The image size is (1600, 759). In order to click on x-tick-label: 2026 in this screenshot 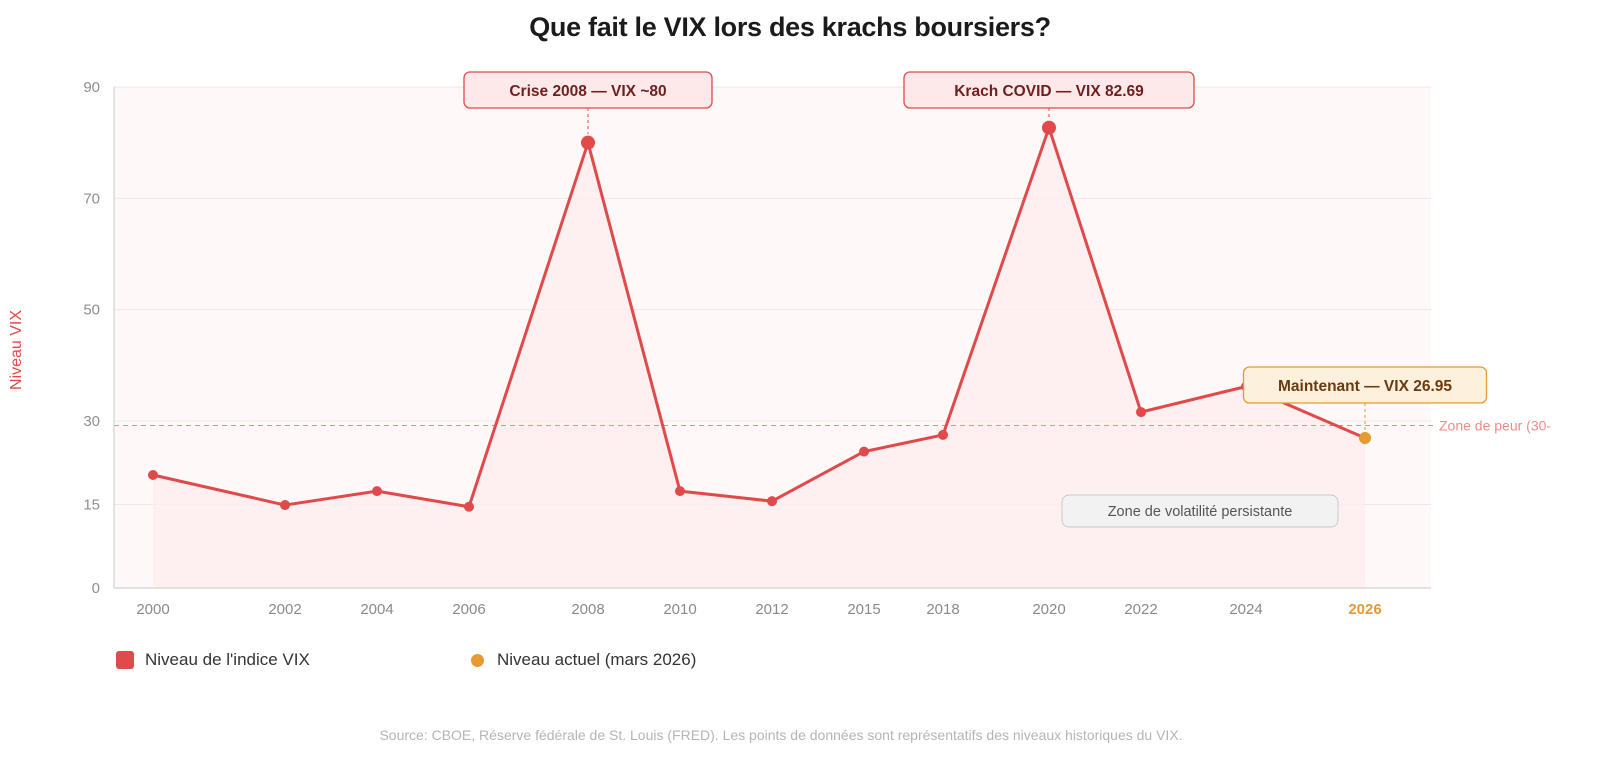, I will do `click(1364, 609)`.